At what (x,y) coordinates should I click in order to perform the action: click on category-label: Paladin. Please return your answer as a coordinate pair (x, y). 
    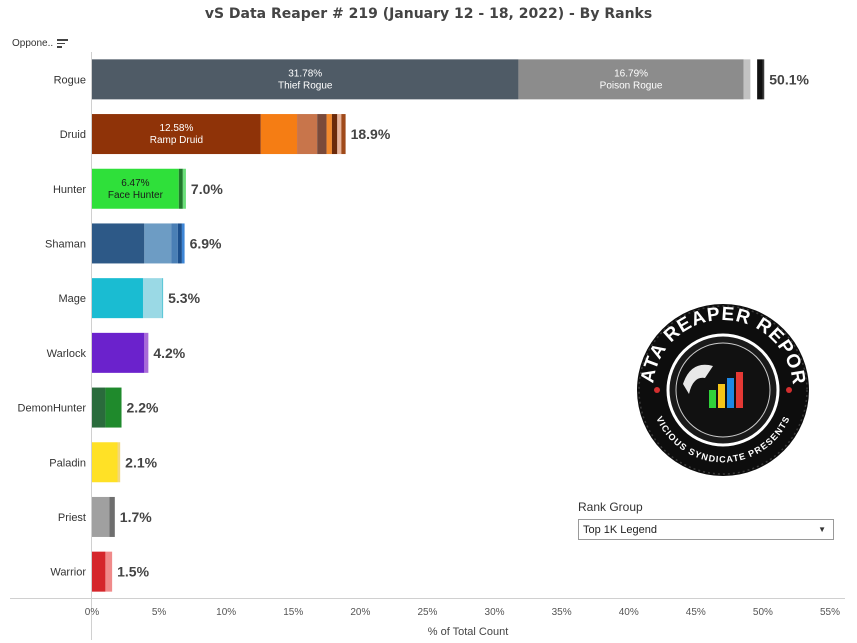
    Looking at the image, I should click on (67, 463).